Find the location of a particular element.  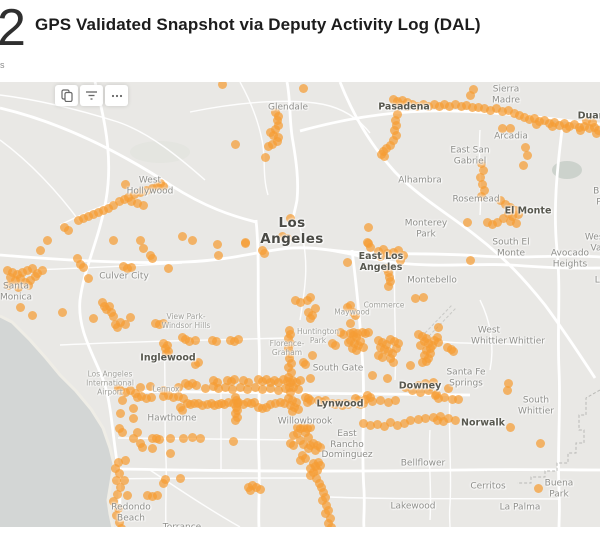

filter-button is located at coordinates (91, 95).